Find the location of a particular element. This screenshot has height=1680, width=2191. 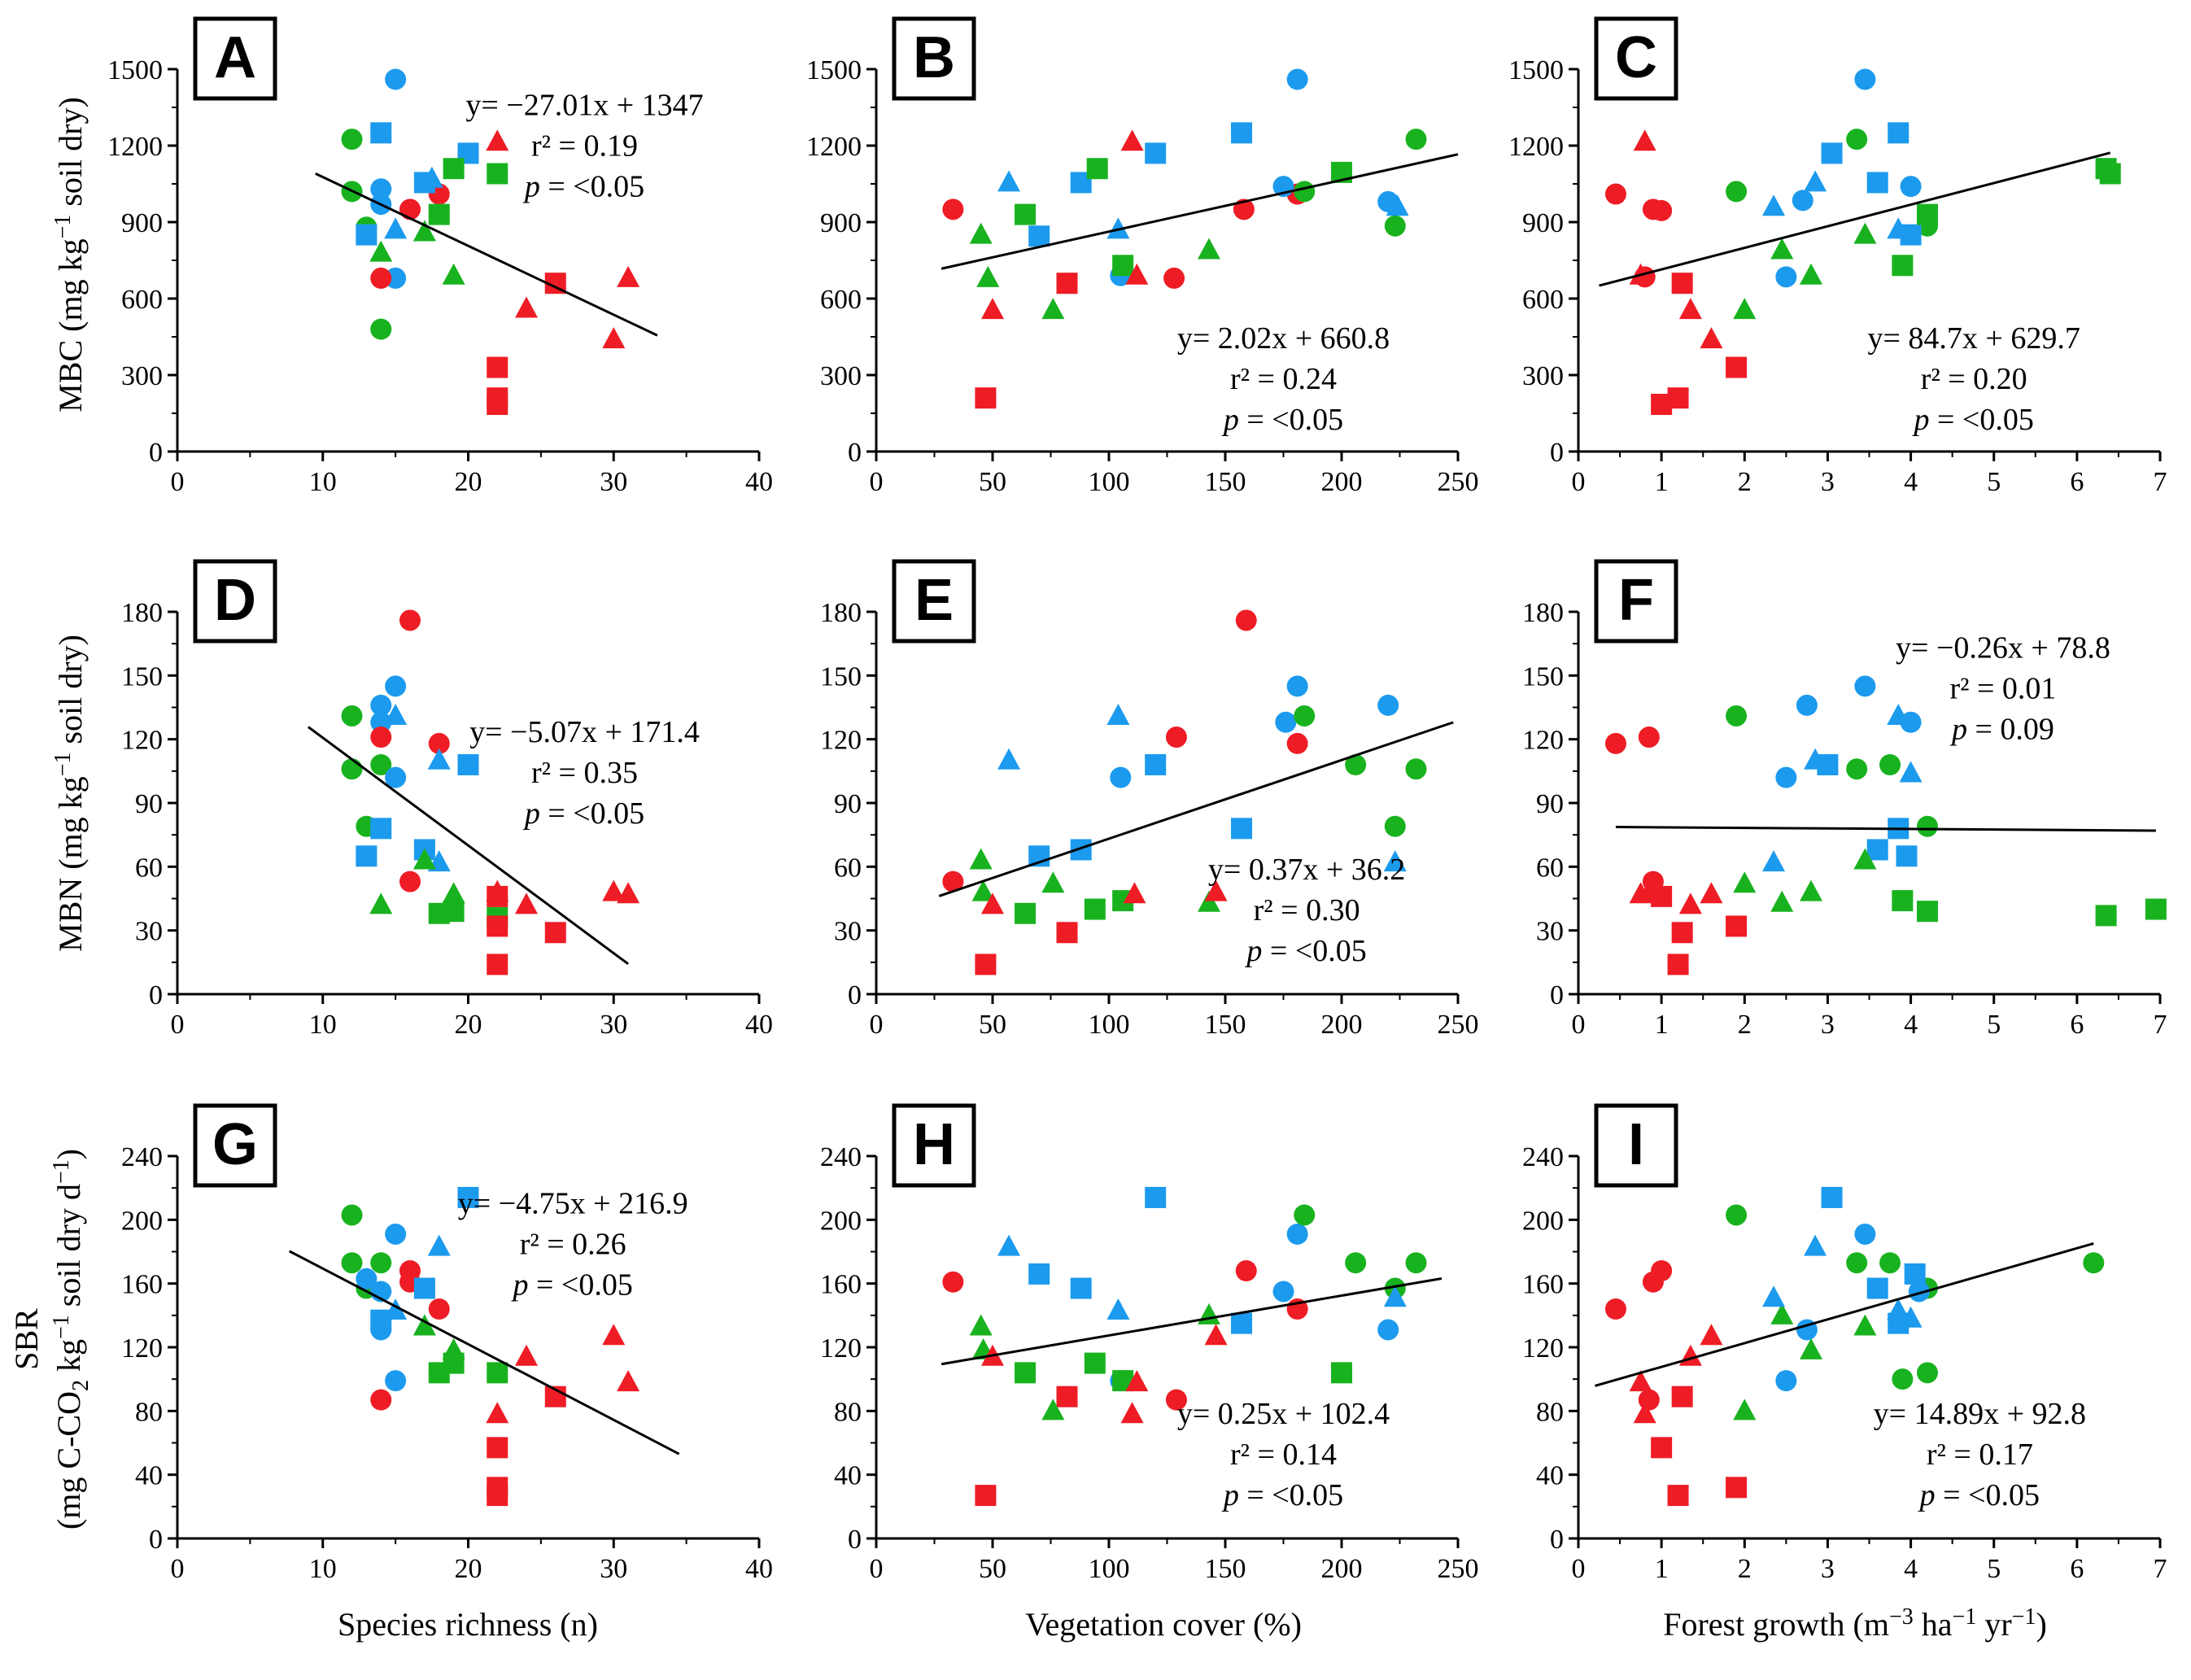

x-tick-label: 7 is located at coordinates (2161, 1569).